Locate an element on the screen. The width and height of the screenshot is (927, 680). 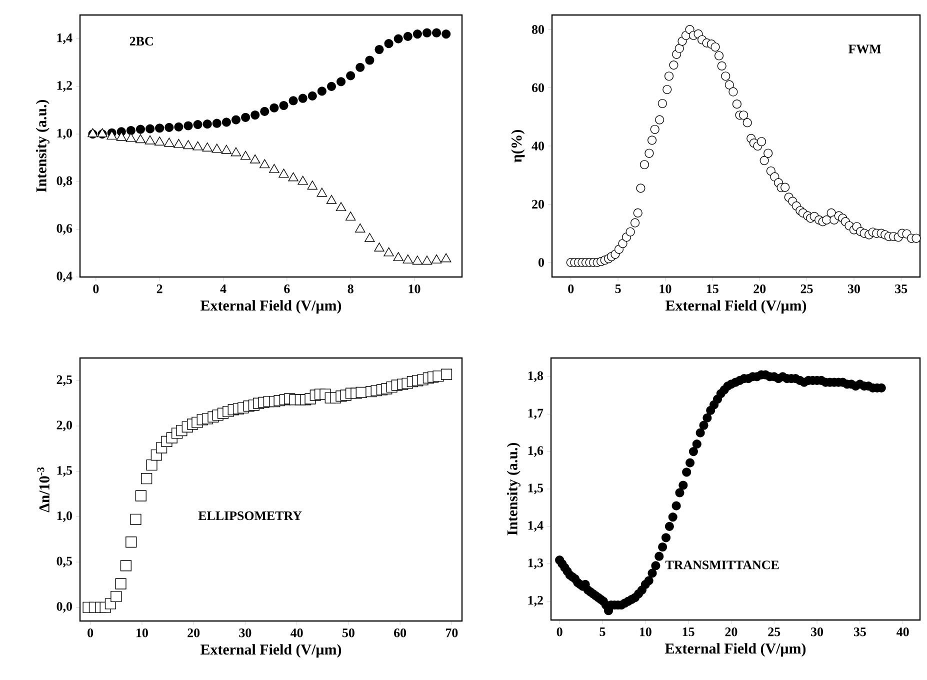
x-tick-label: 4 is located at coordinates (223, 289).